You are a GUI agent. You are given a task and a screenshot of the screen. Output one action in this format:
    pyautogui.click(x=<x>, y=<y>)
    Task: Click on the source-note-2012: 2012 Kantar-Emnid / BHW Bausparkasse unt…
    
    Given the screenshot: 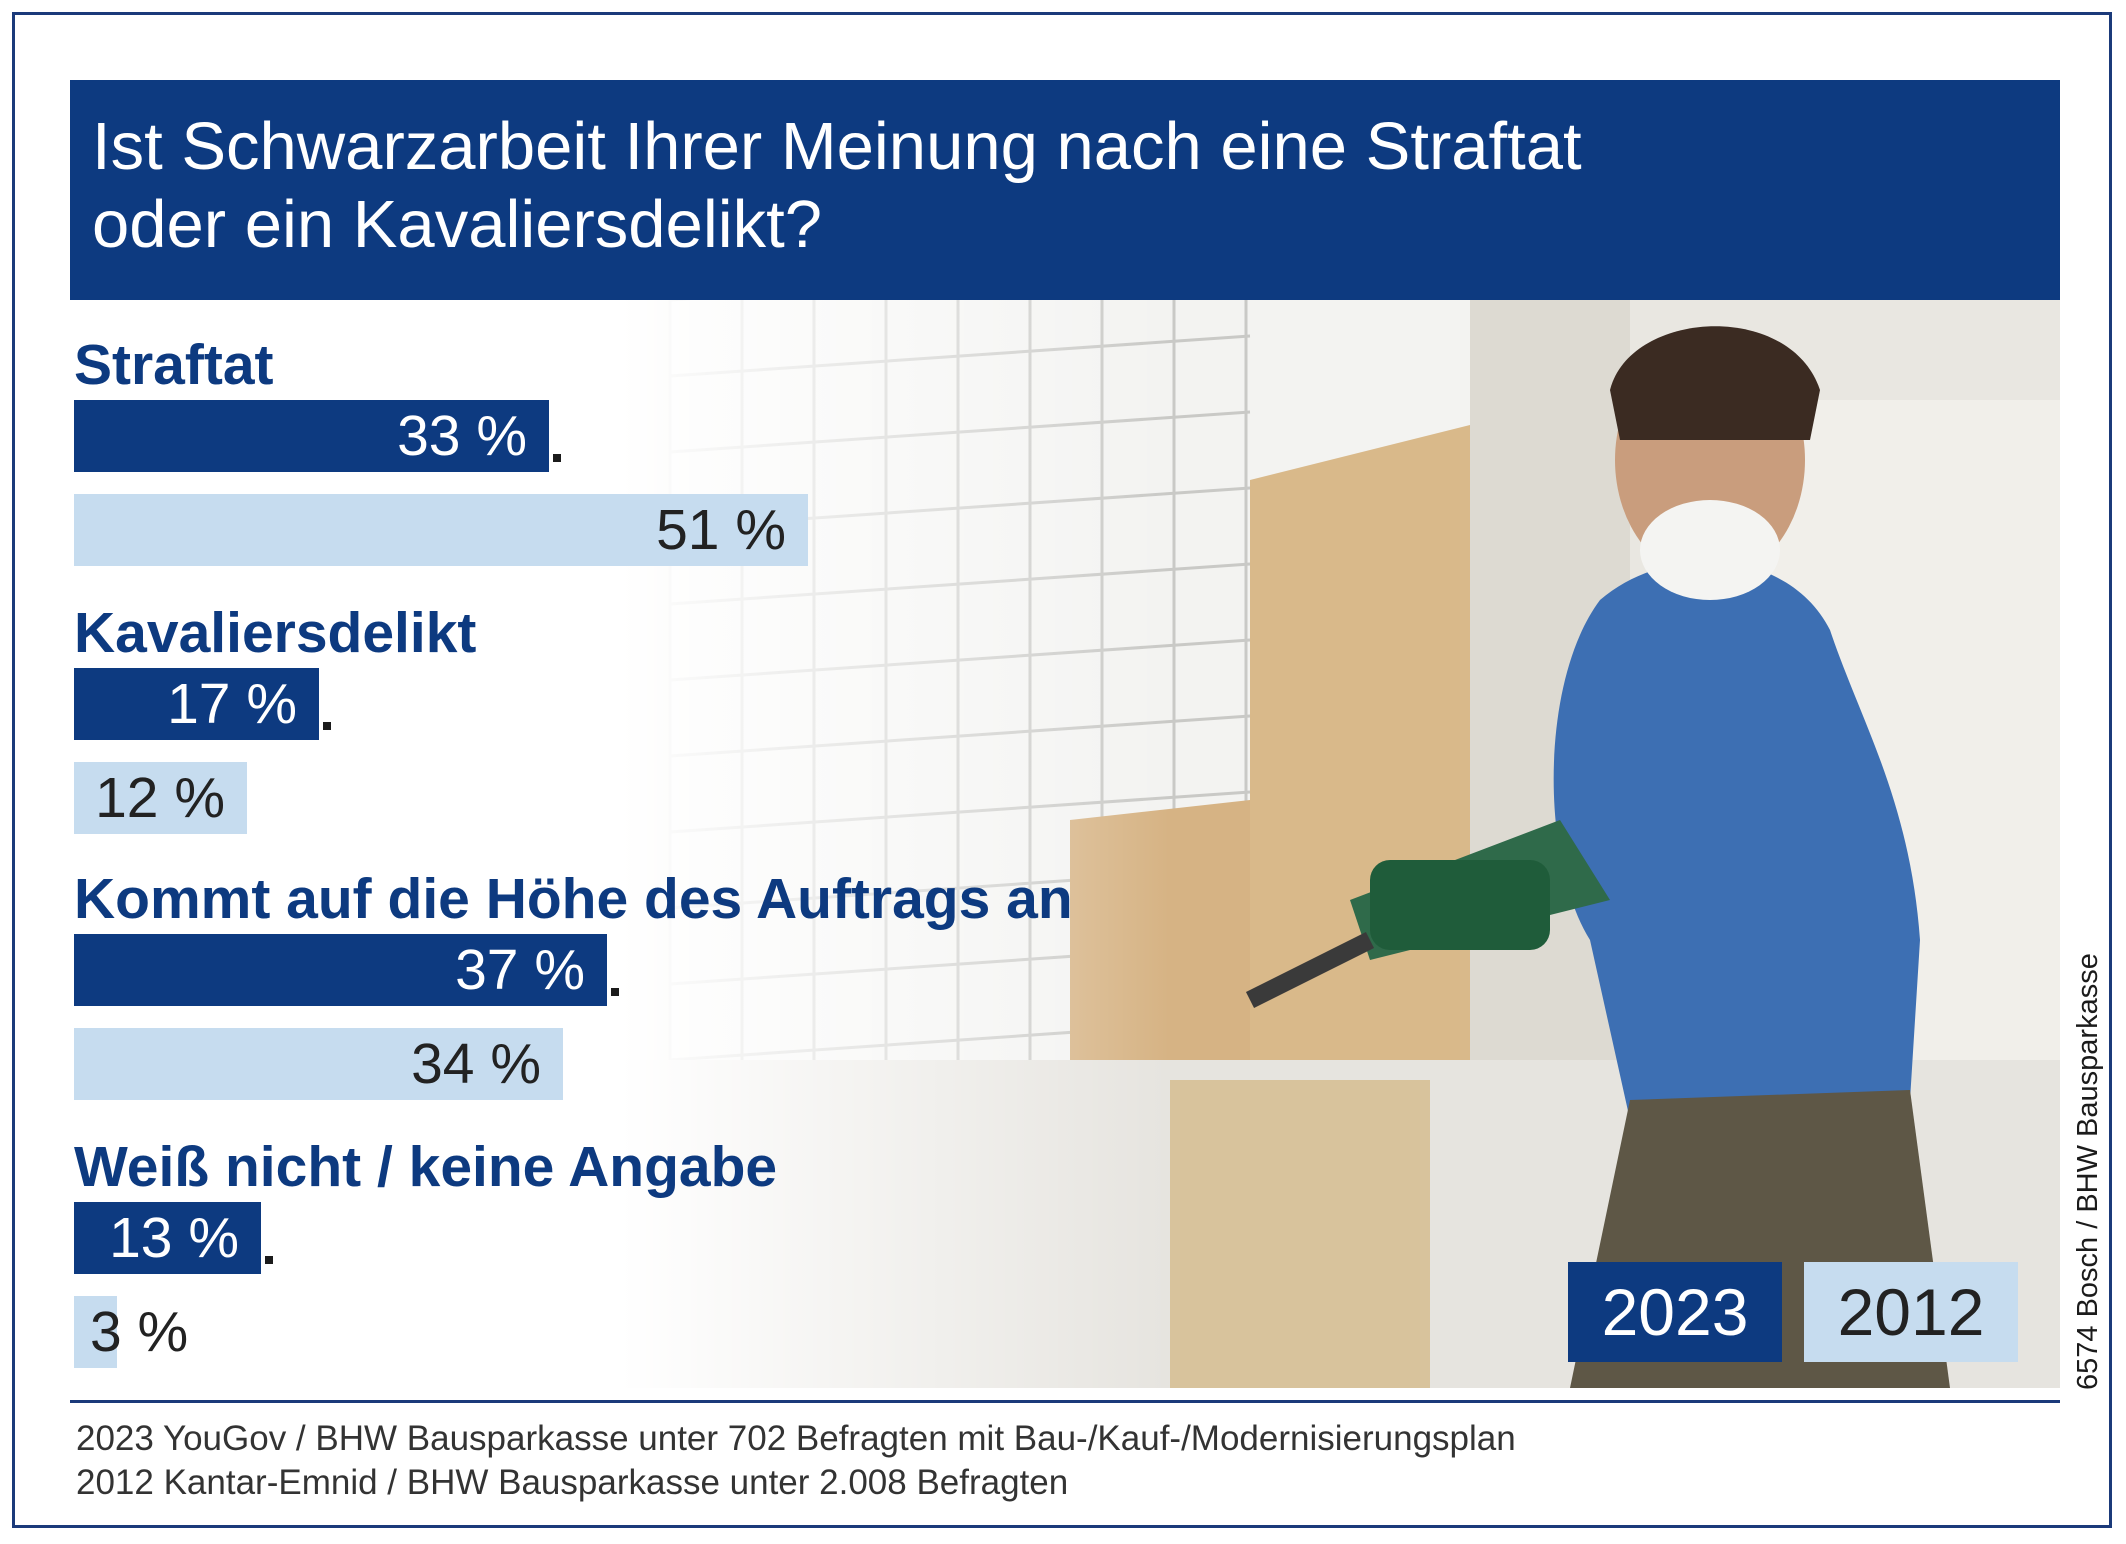 What is the action you would take?
    pyautogui.click(x=572, y=1482)
    